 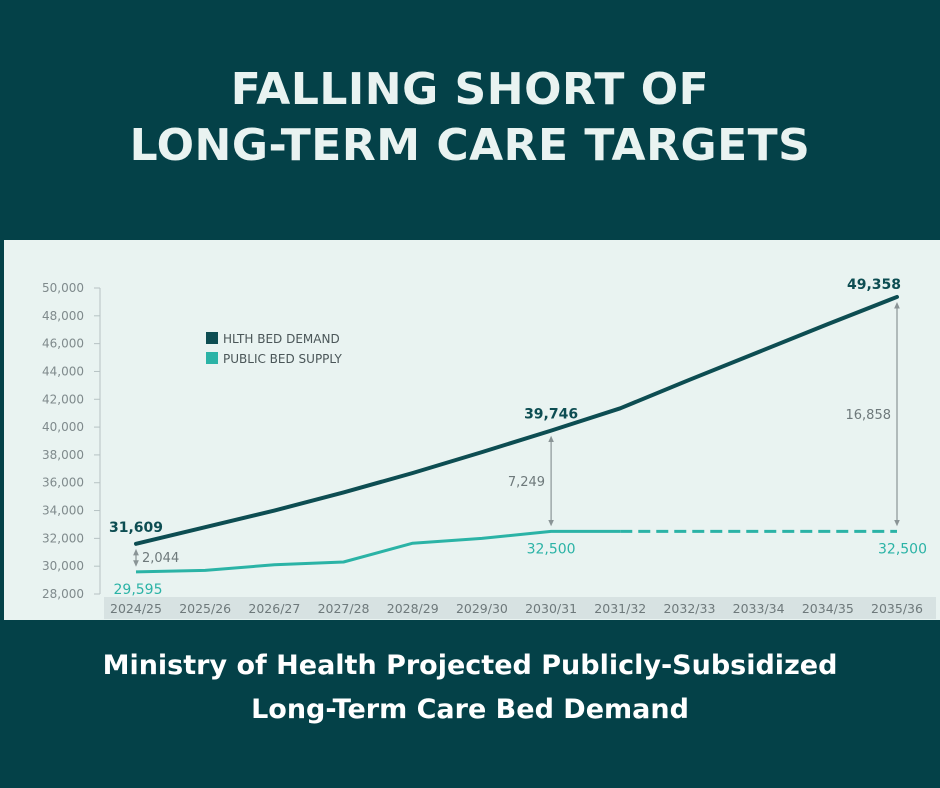 What do you see at coordinates (63, 316) in the screenshot?
I see `y-tick-label: 48,000` at bounding box center [63, 316].